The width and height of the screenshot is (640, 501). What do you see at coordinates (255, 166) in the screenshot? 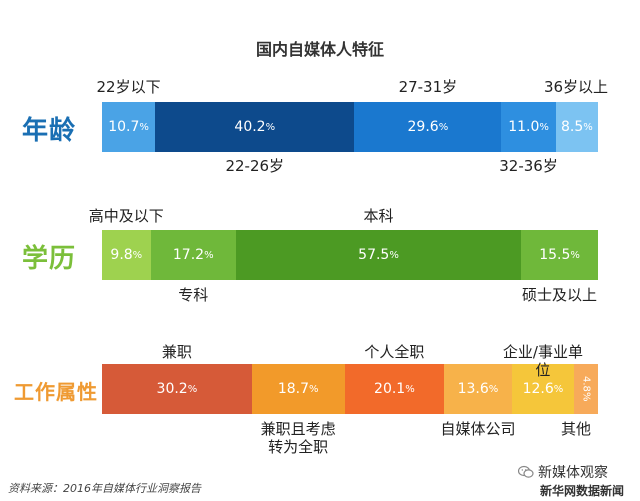
I see `category-label: 22-26岁` at bounding box center [255, 166].